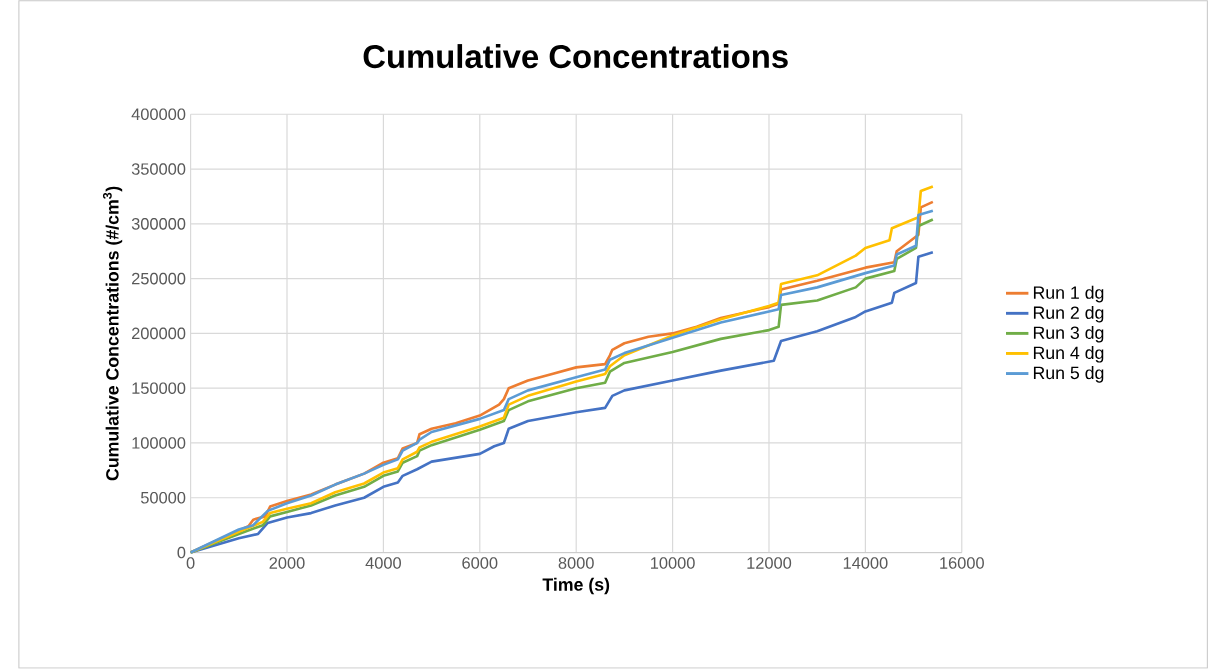 The image size is (1208, 669). What do you see at coordinates (1068, 354) in the screenshot?
I see `legend-label: Run 4 dg` at bounding box center [1068, 354].